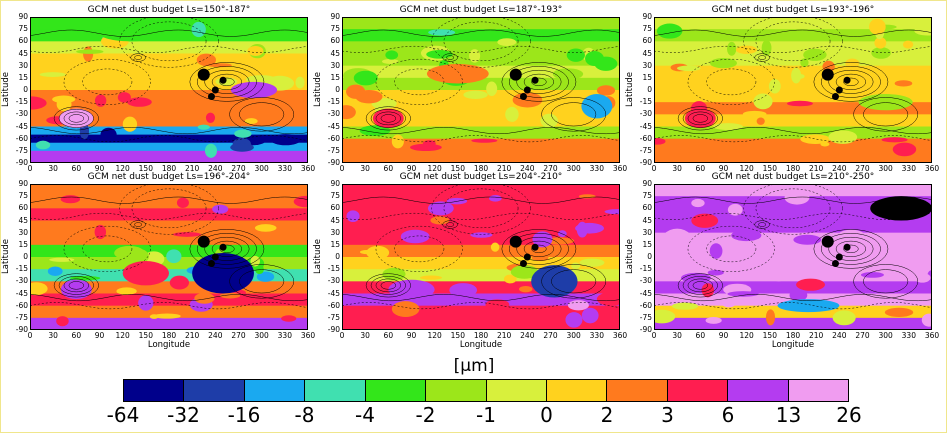  Describe the element at coordinates (21, 281) in the screenshot. I see `y-tick-label: -30` at that location.